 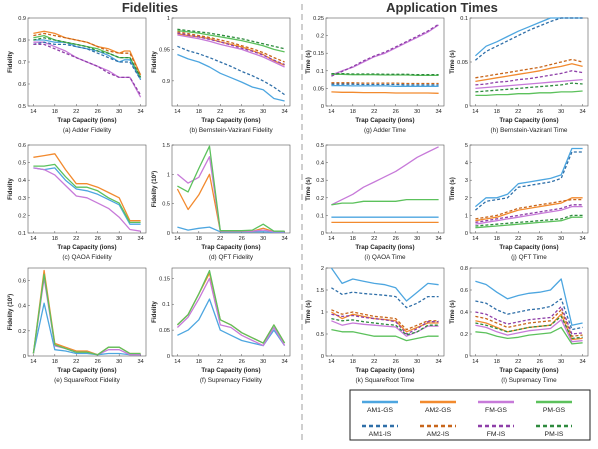 I want to click on chart-caption: (a) Adder Fidelity, so click(x=87, y=130).